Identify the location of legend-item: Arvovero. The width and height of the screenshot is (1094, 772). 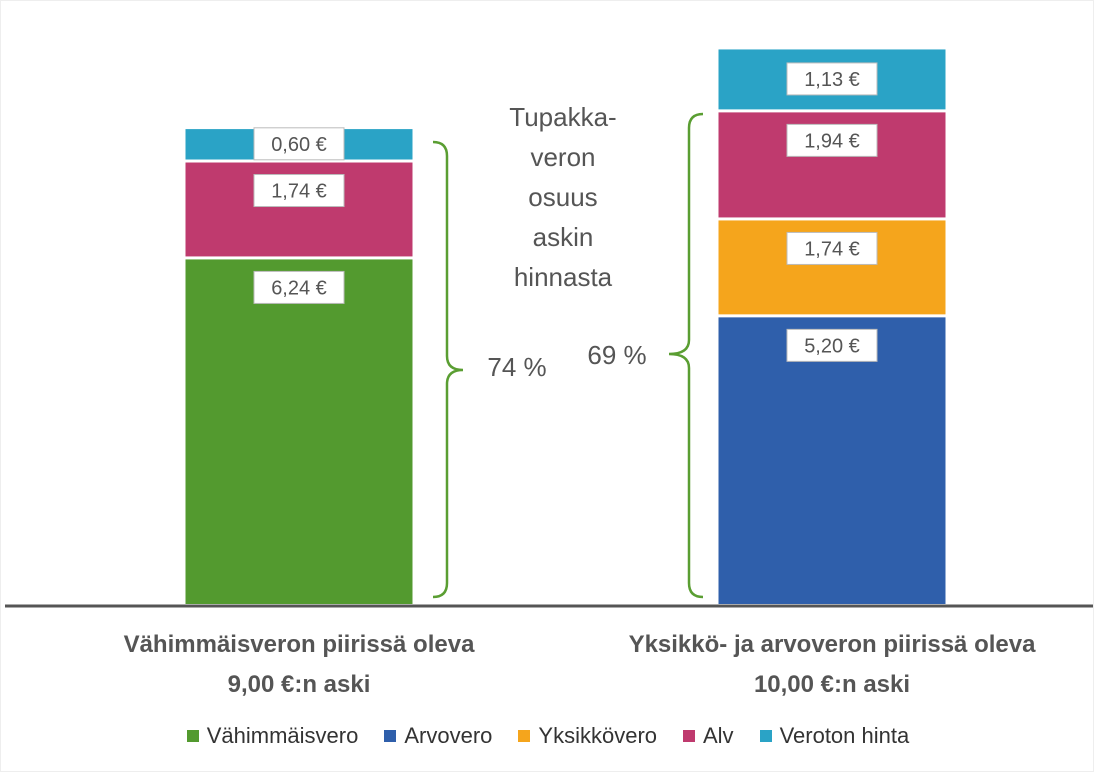
(438, 736).